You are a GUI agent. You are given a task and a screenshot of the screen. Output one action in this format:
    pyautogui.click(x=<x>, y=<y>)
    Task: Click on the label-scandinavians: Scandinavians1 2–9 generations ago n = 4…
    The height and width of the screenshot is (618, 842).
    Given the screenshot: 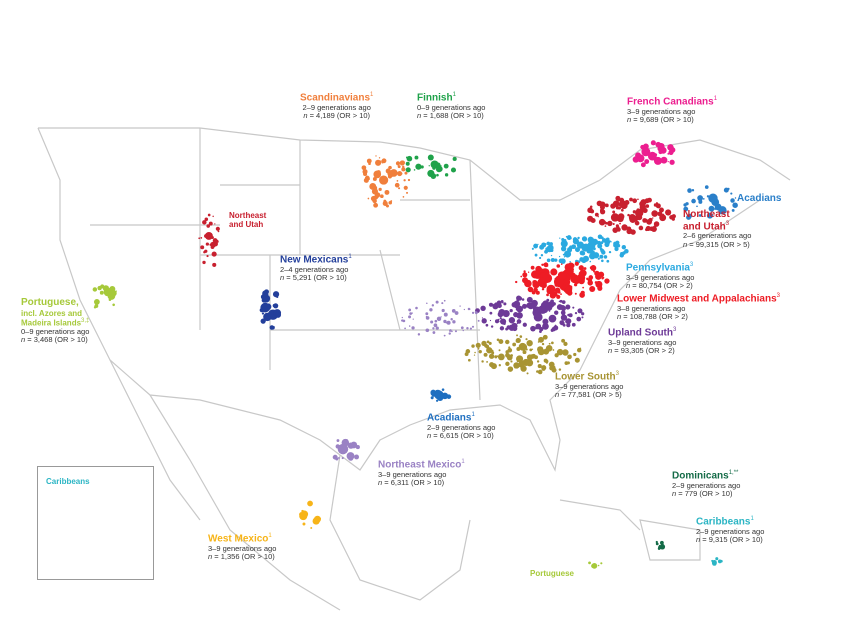 What is the action you would take?
    pyautogui.click(x=337, y=106)
    